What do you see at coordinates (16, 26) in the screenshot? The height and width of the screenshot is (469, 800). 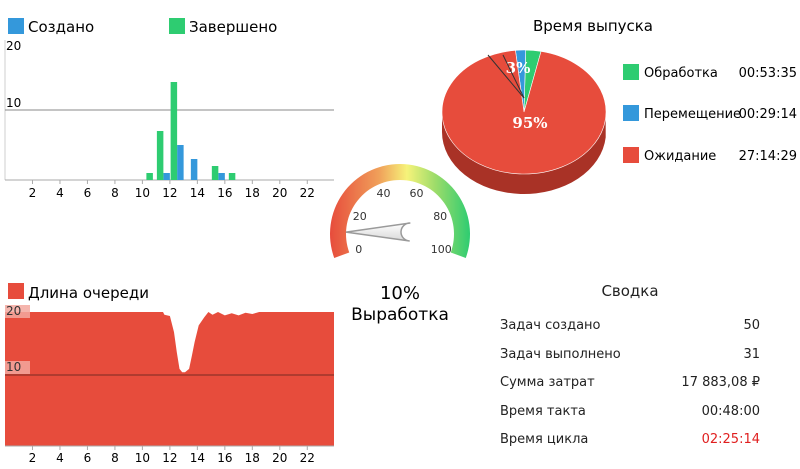 I see `legend-swatch-created` at bounding box center [16, 26].